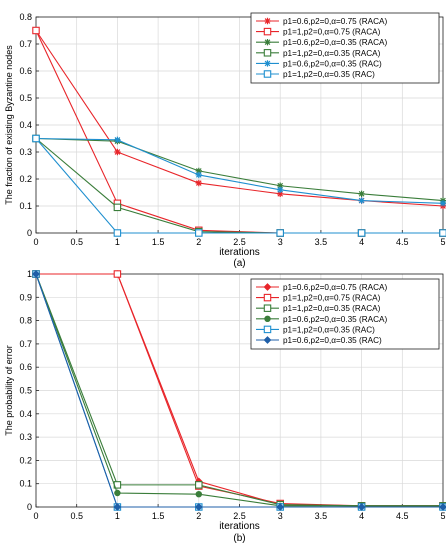 The height and width of the screenshot is (546, 446). What do you see at coordinates (239, 263) in the screenshot?
I see `chart-caption: (a)` at bounding box center [239, 263].